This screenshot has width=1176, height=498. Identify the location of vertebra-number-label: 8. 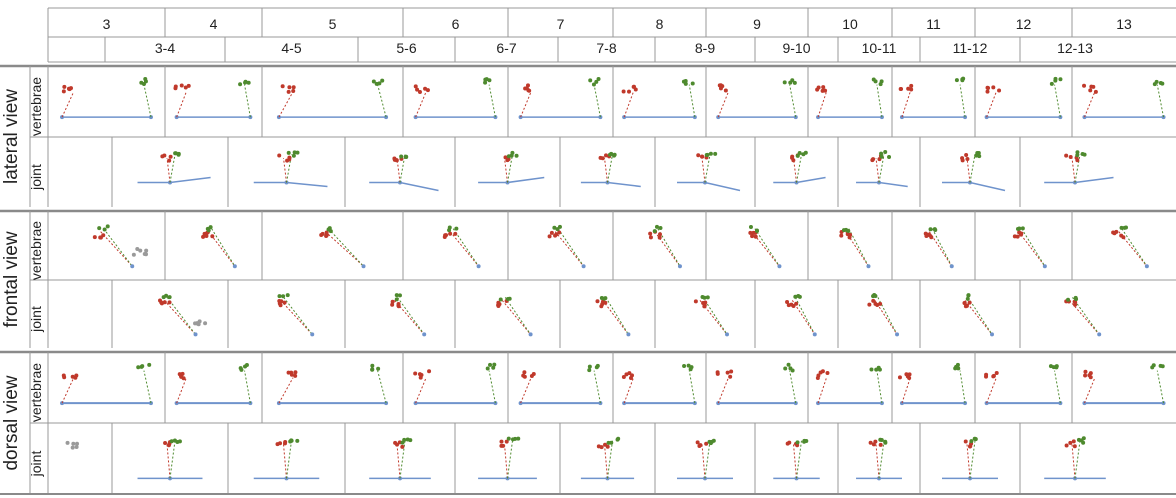
(660, 24).